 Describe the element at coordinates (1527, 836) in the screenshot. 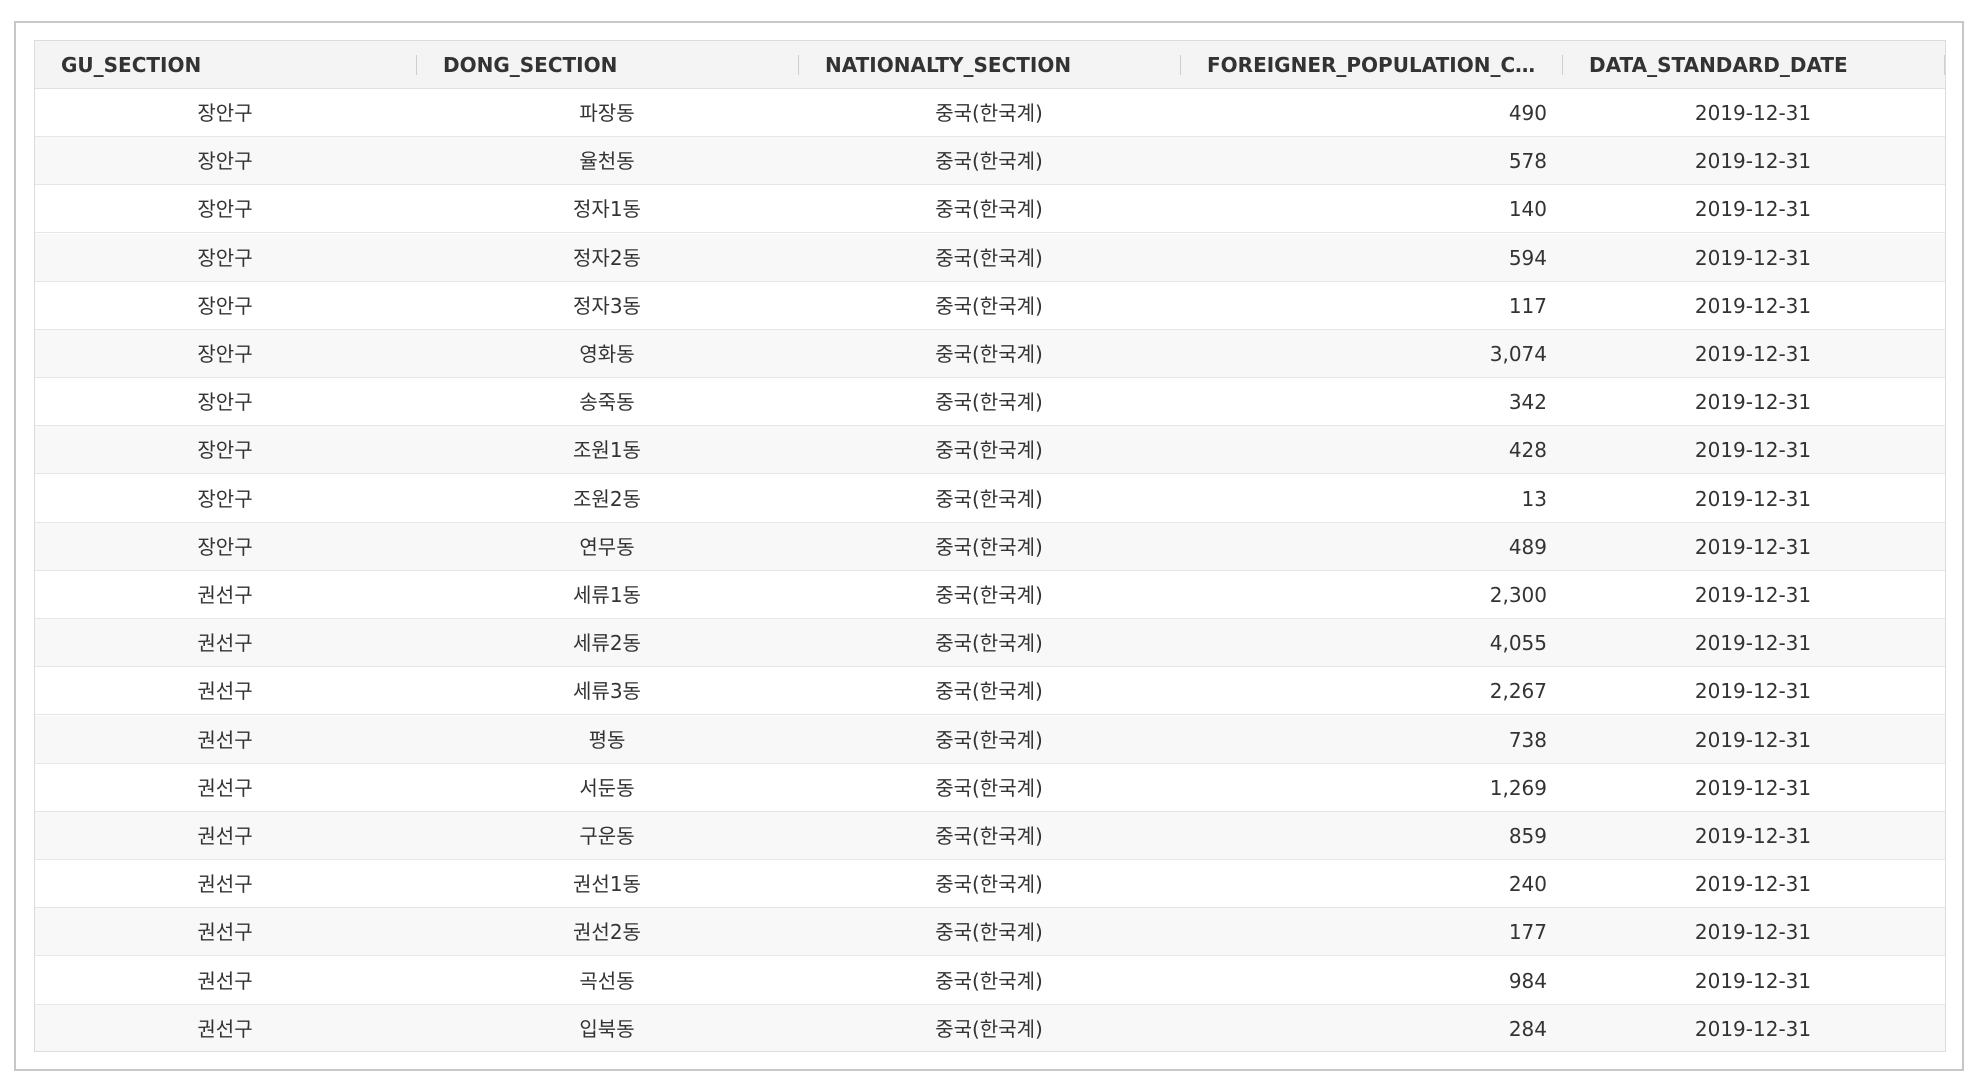

I see `cell-foreigner-population-count: 859` at that location.